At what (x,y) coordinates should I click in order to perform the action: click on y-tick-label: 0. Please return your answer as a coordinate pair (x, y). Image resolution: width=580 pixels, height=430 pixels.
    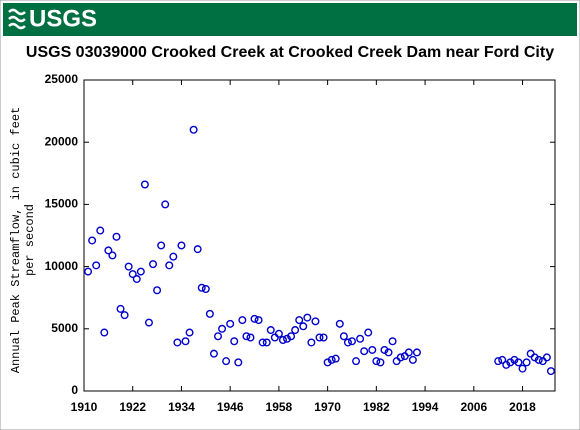
    Looking at the image, I should click on (74, 390).